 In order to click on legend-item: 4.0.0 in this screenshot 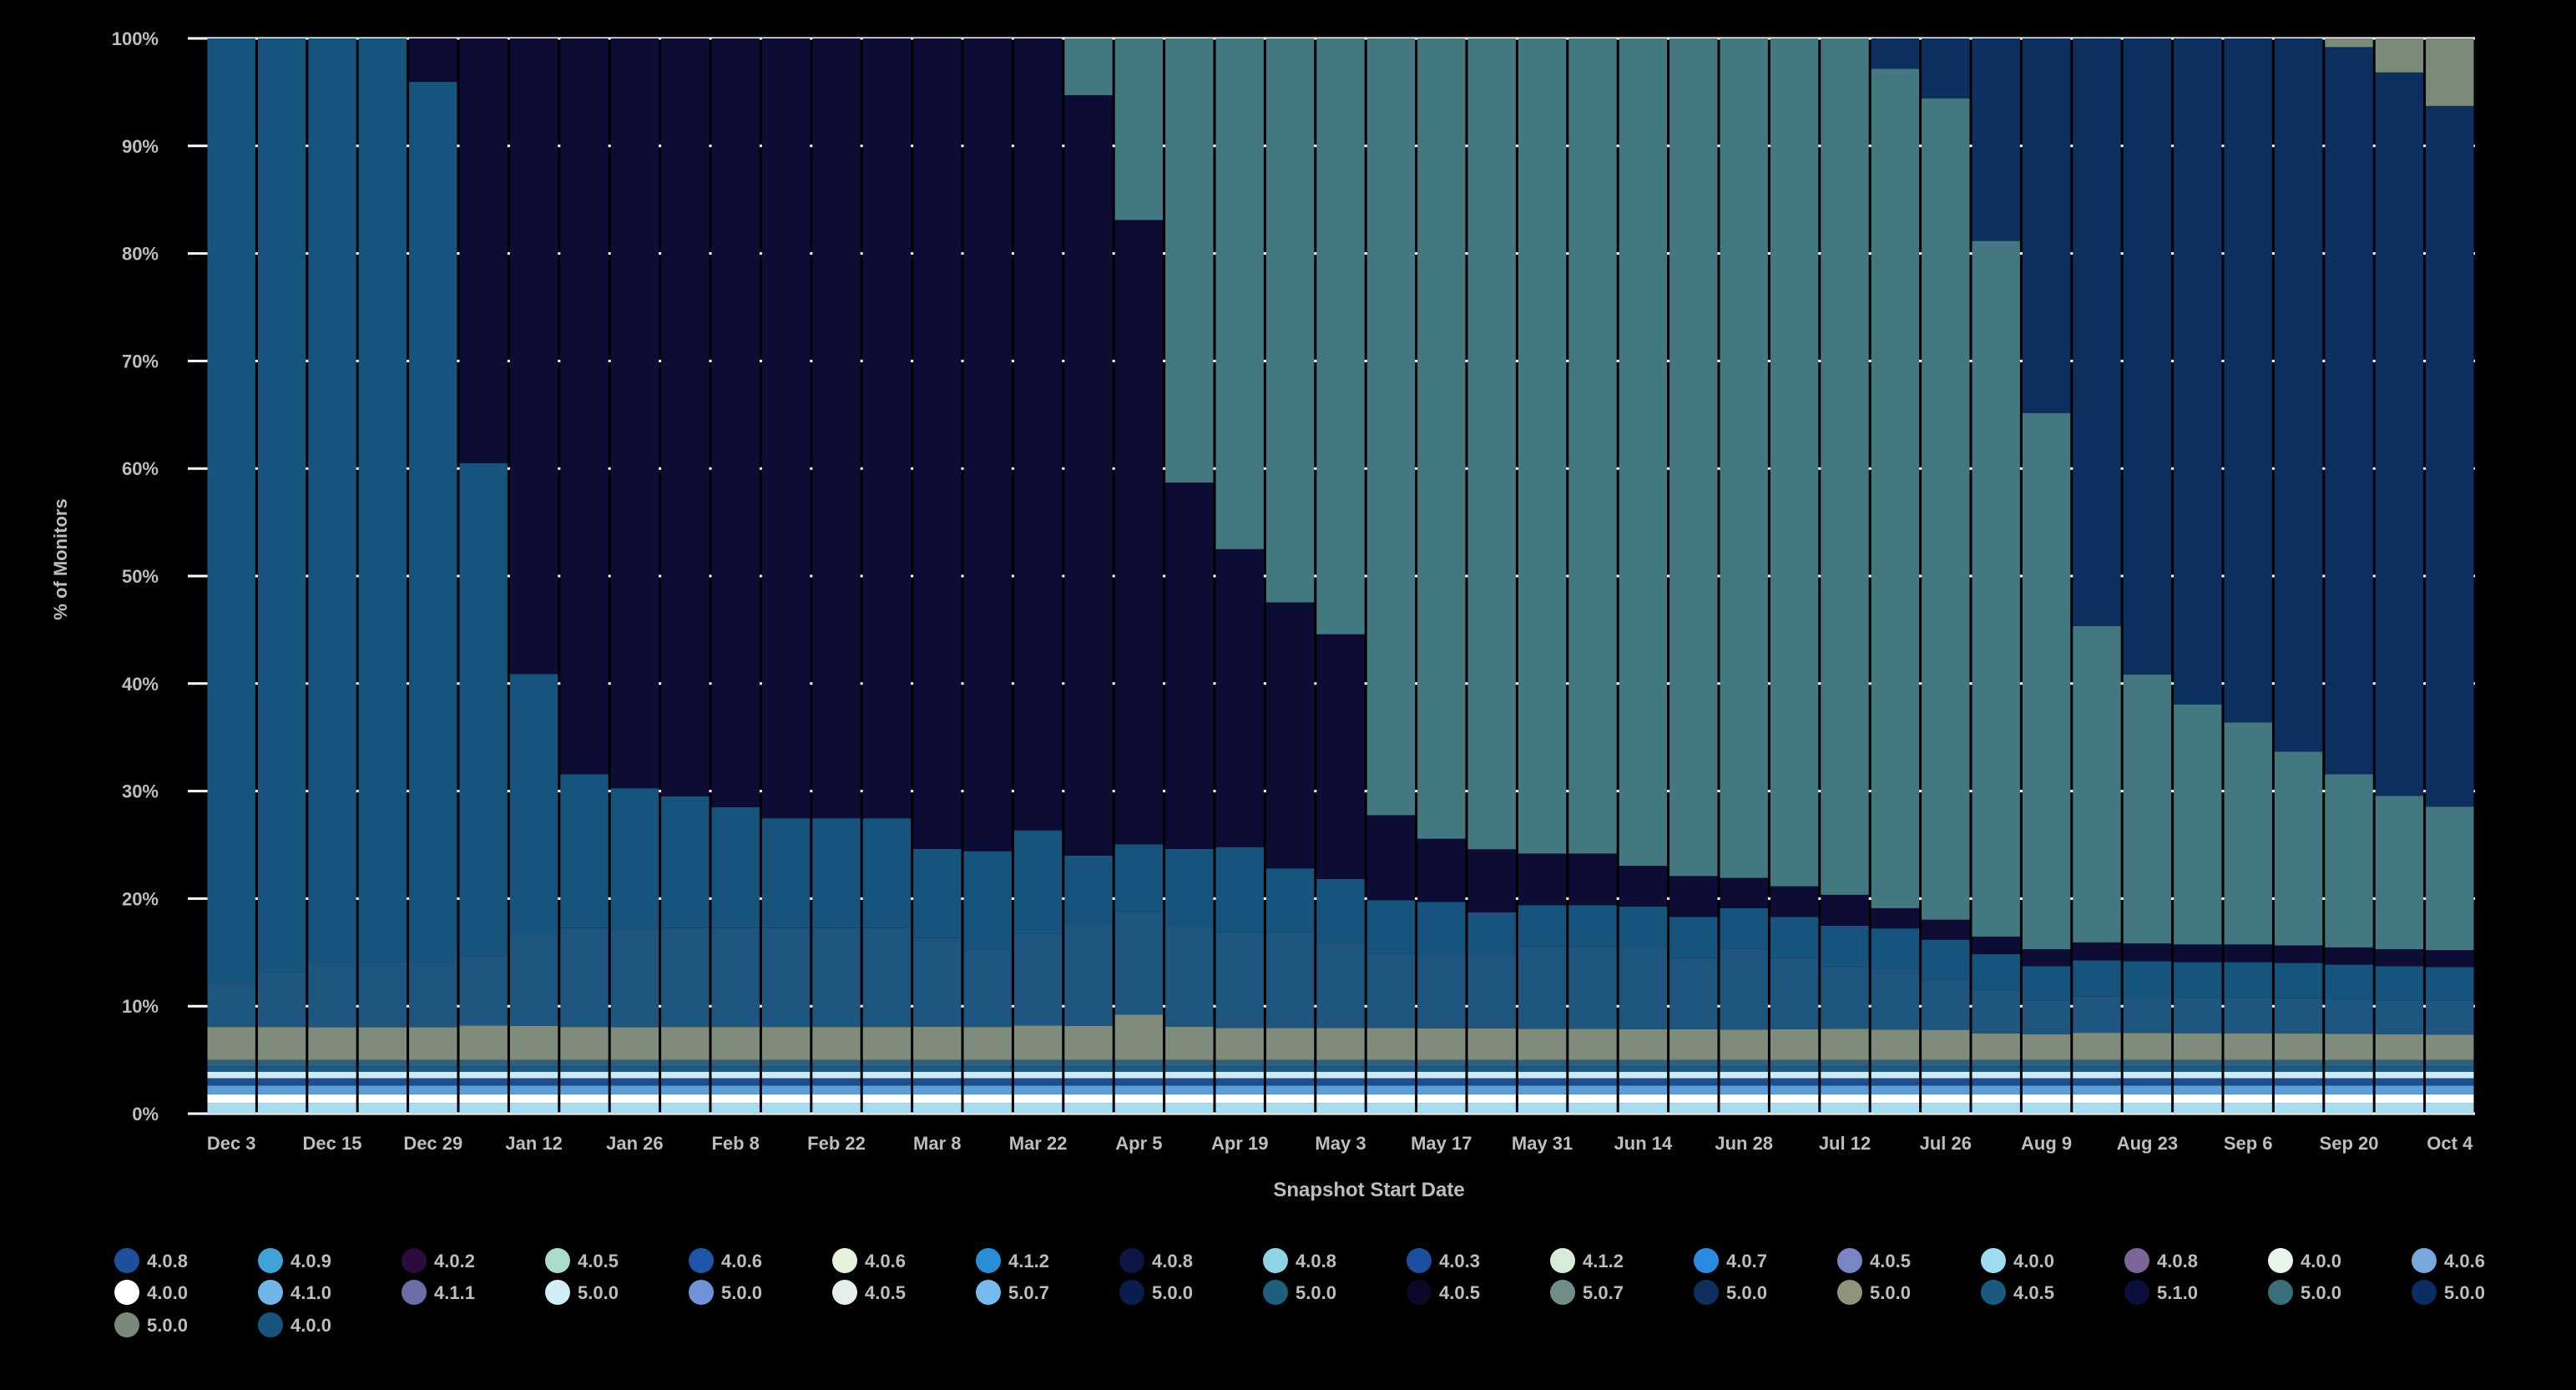, I will do `click(2304, 1260)`.